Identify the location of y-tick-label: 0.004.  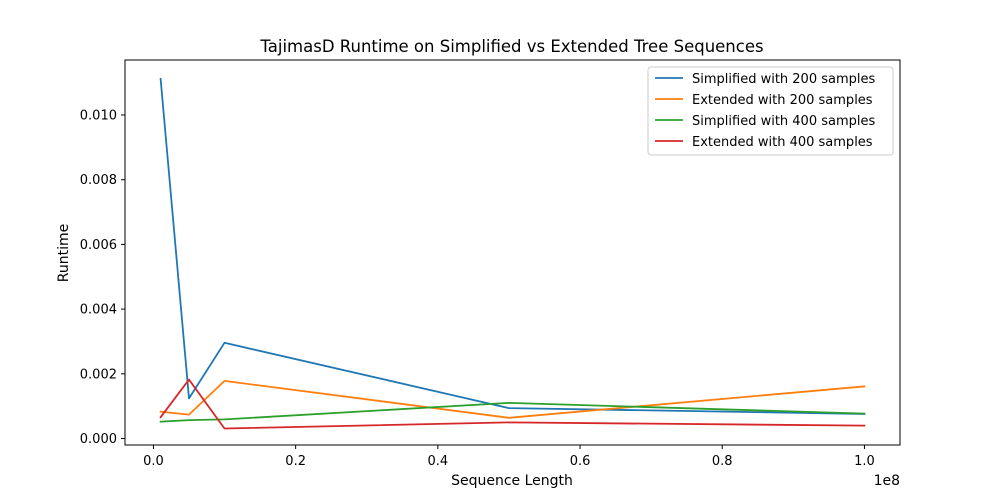
(98, 310).